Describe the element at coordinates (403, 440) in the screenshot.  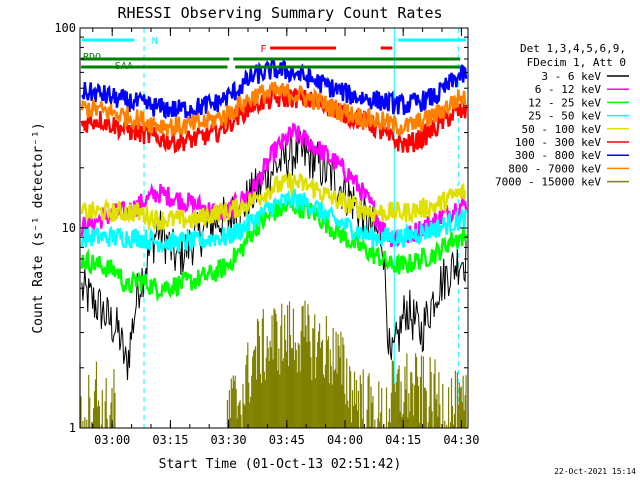
I see `x-tick-label: 04:15` at that location.